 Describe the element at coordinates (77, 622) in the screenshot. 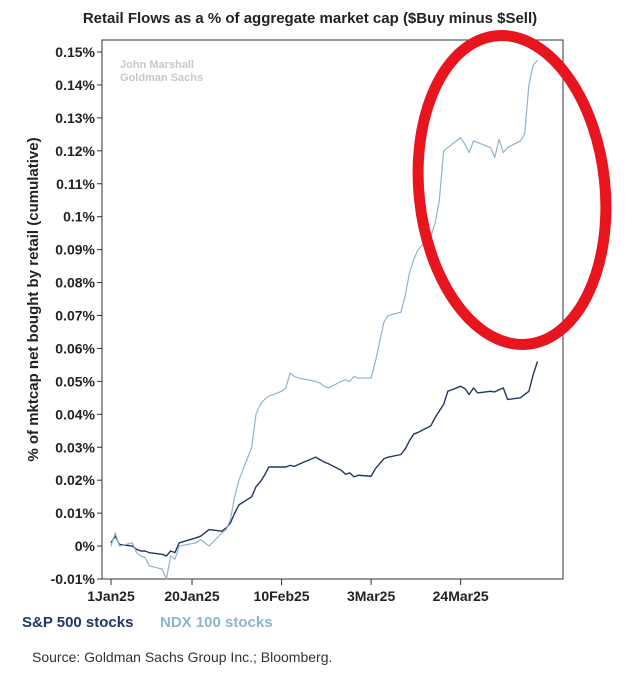

I see `legend-item-sp500: S&P 500 stocks` at that location.